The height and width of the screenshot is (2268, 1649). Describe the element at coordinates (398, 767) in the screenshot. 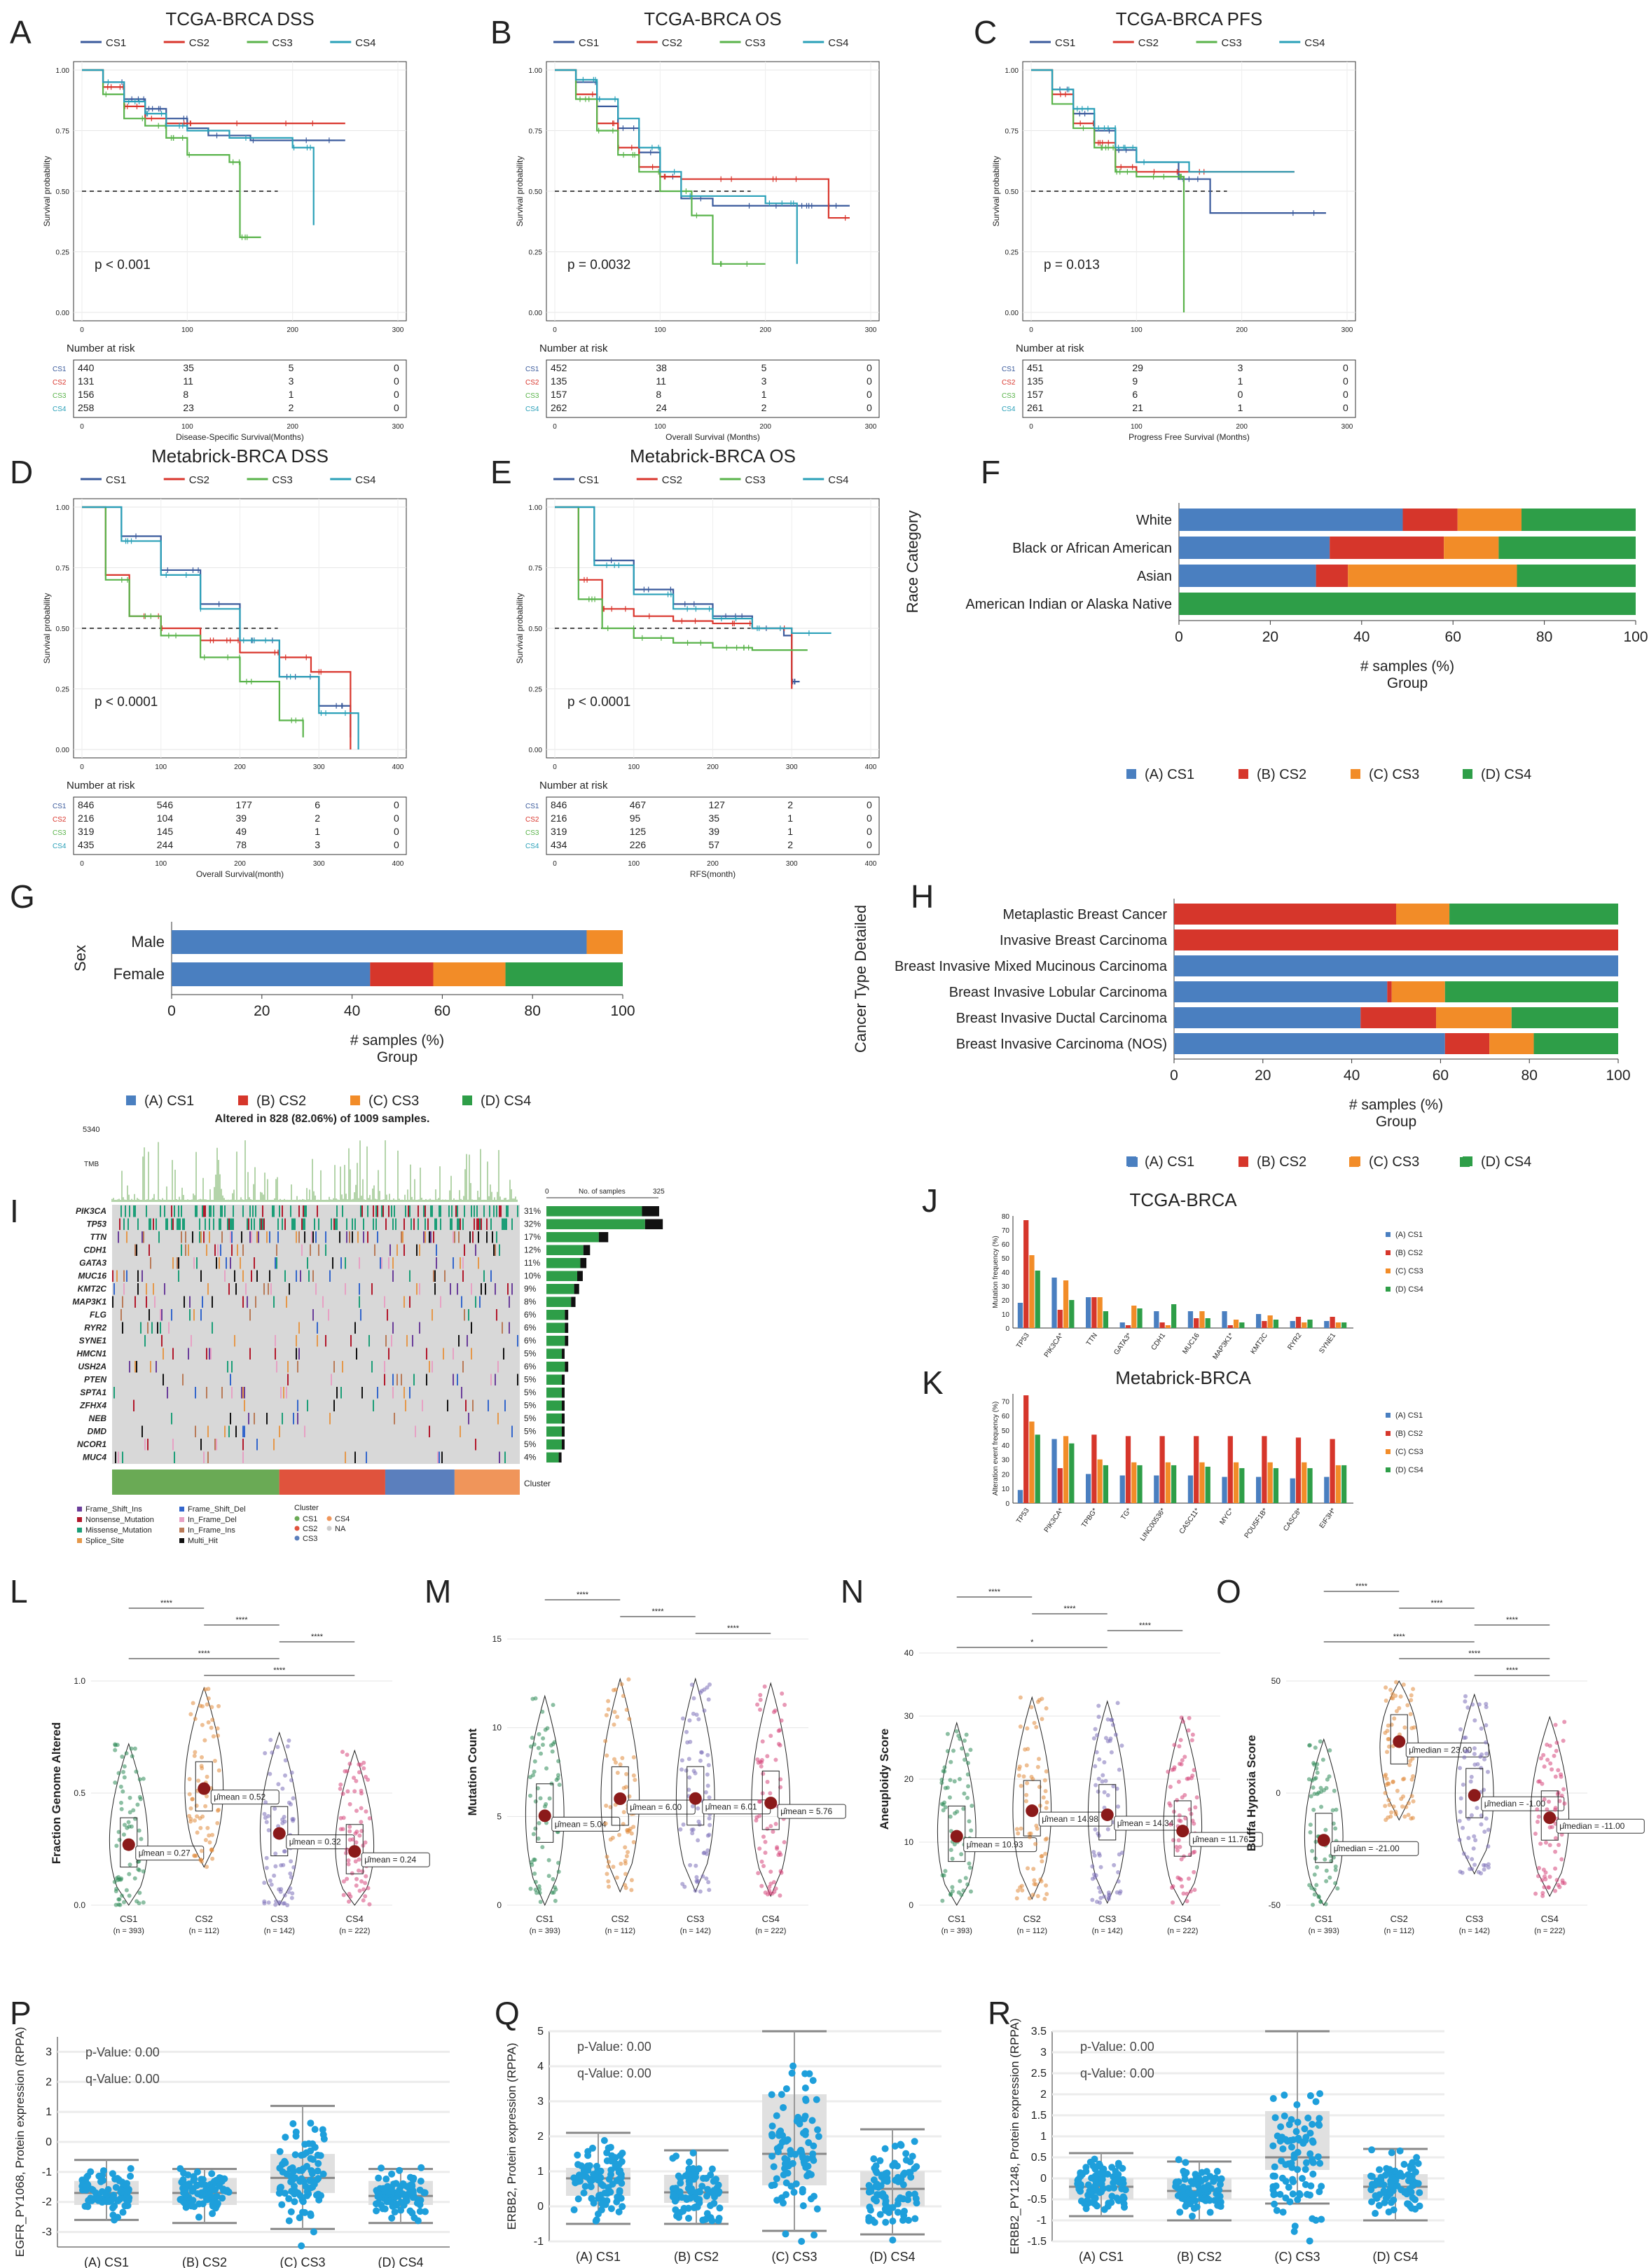

I see `x-tick: 400` at that location.